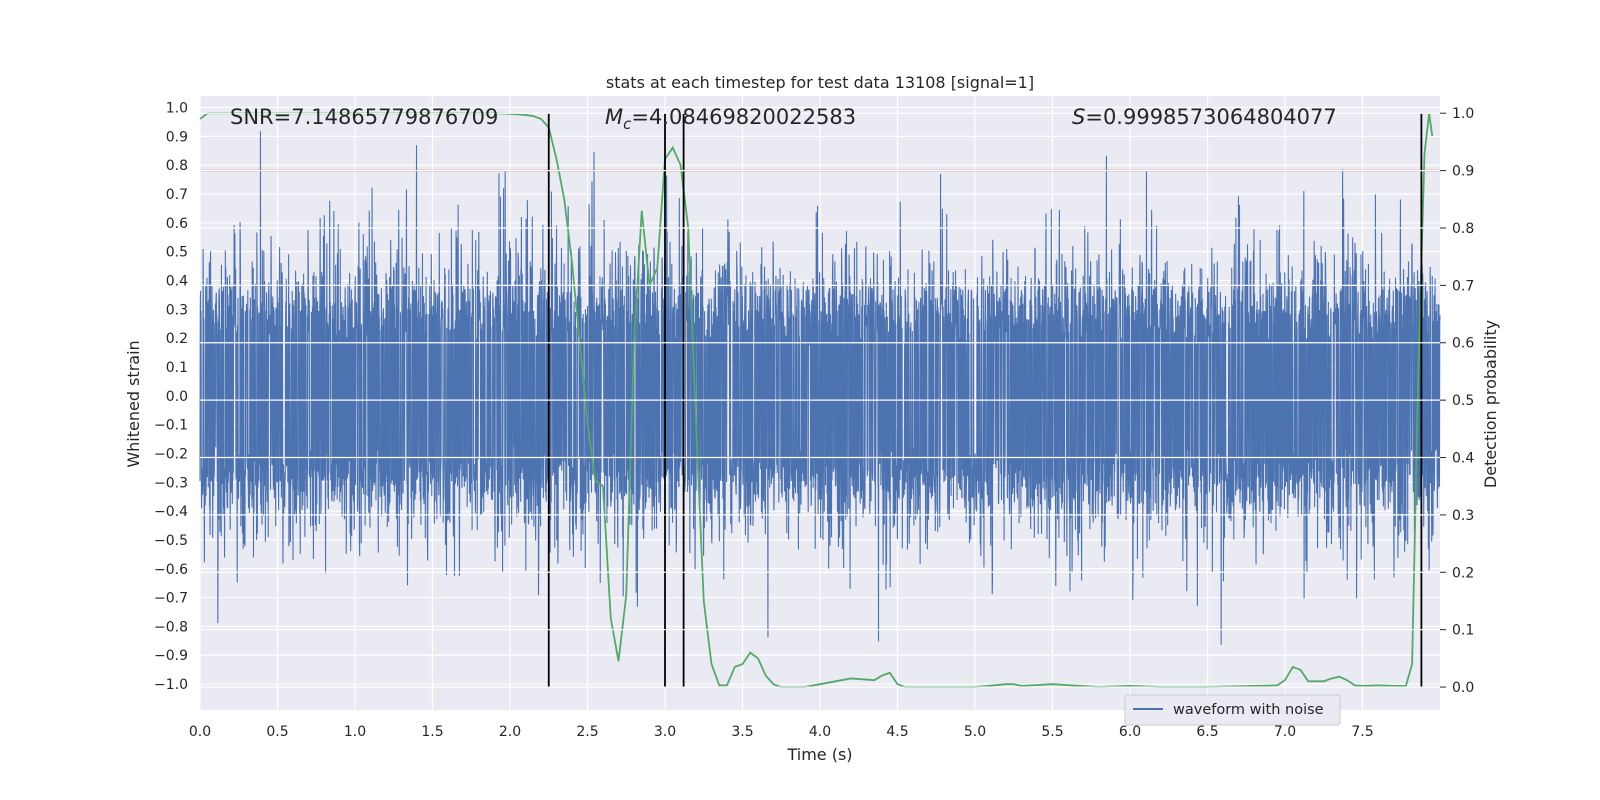  Describe the element at coordinates (742, 732) in the screenshot. I see `x-tick-label: 3.5` at that location.